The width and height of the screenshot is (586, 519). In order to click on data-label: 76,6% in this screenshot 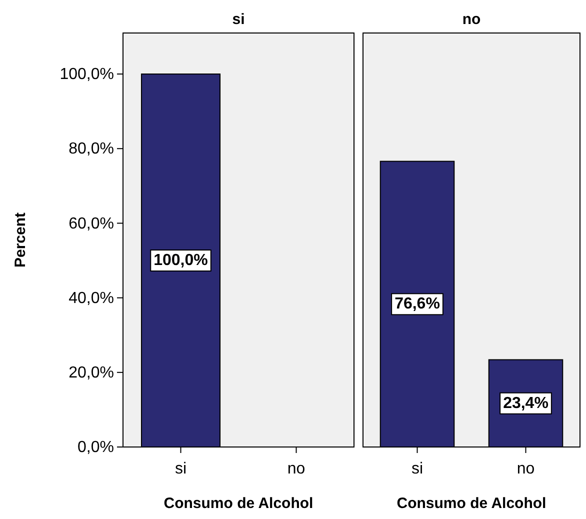, I will do `click(417, 304)`.